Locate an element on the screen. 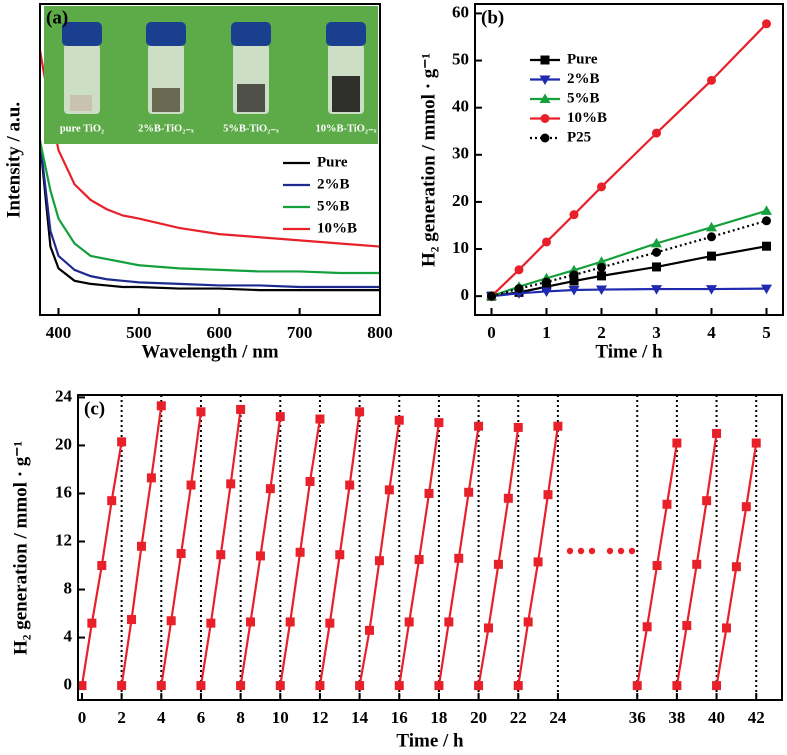 Image resolution: width=787 pixels, height=755 pixels. y-axis-label: Intensity / a.u. is located at coordinates (13, 160).